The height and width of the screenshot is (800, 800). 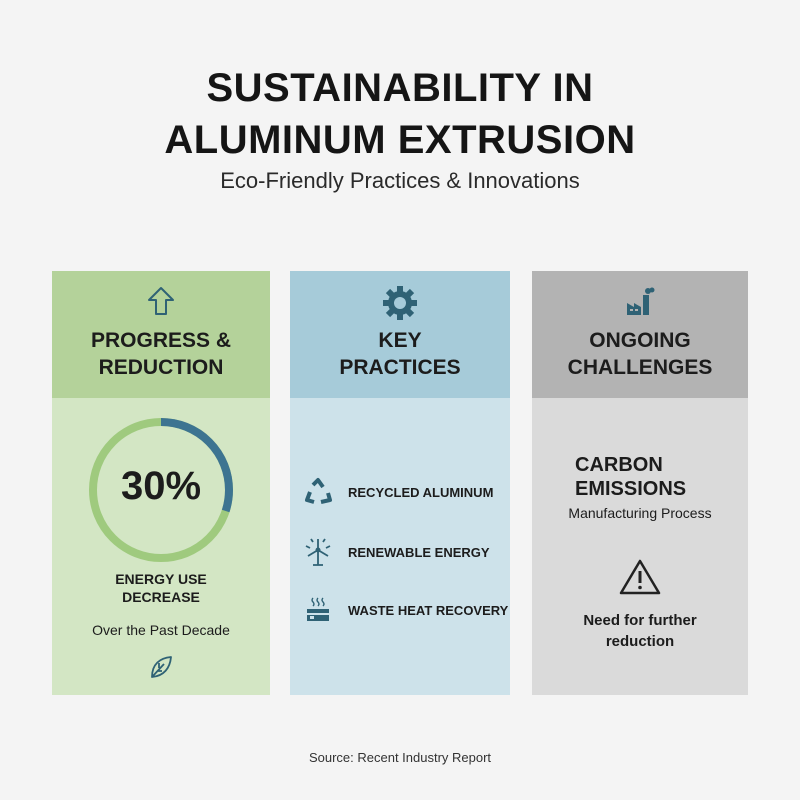 What do you see at coordinates (640, 513) in the screenshot?
I see `challenge-sub: Manufacturing Process` at bounding box center [640, 513].